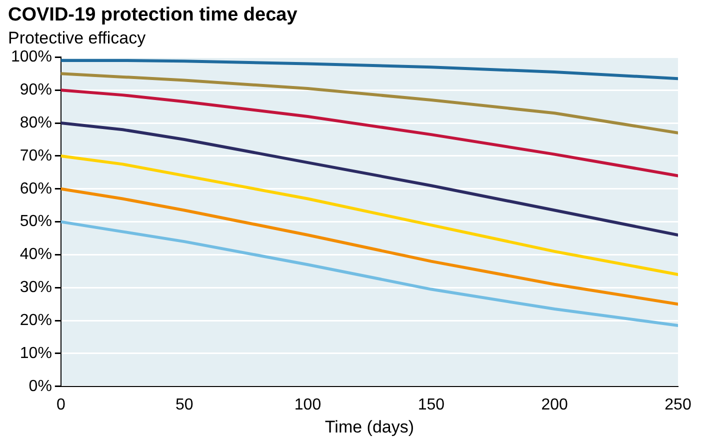  Describe the element at coordinates (36, 221) in the screenshot. I see `y-tick-label: 50%` at that location.